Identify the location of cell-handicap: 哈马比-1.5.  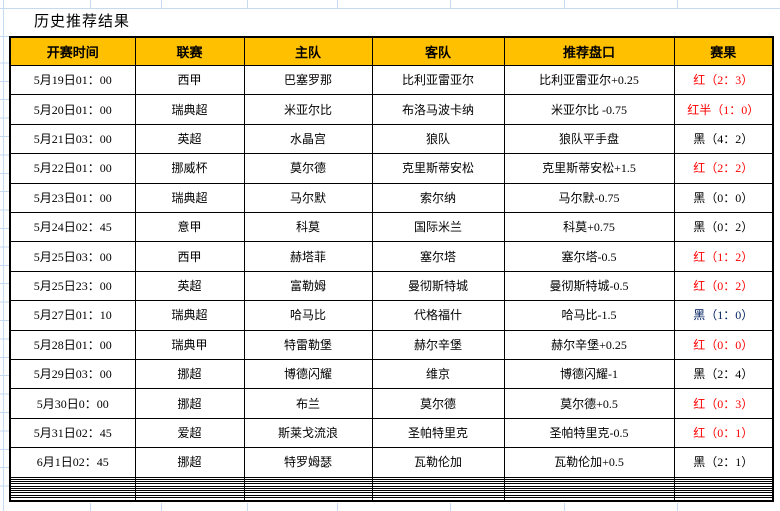
(589, 315).